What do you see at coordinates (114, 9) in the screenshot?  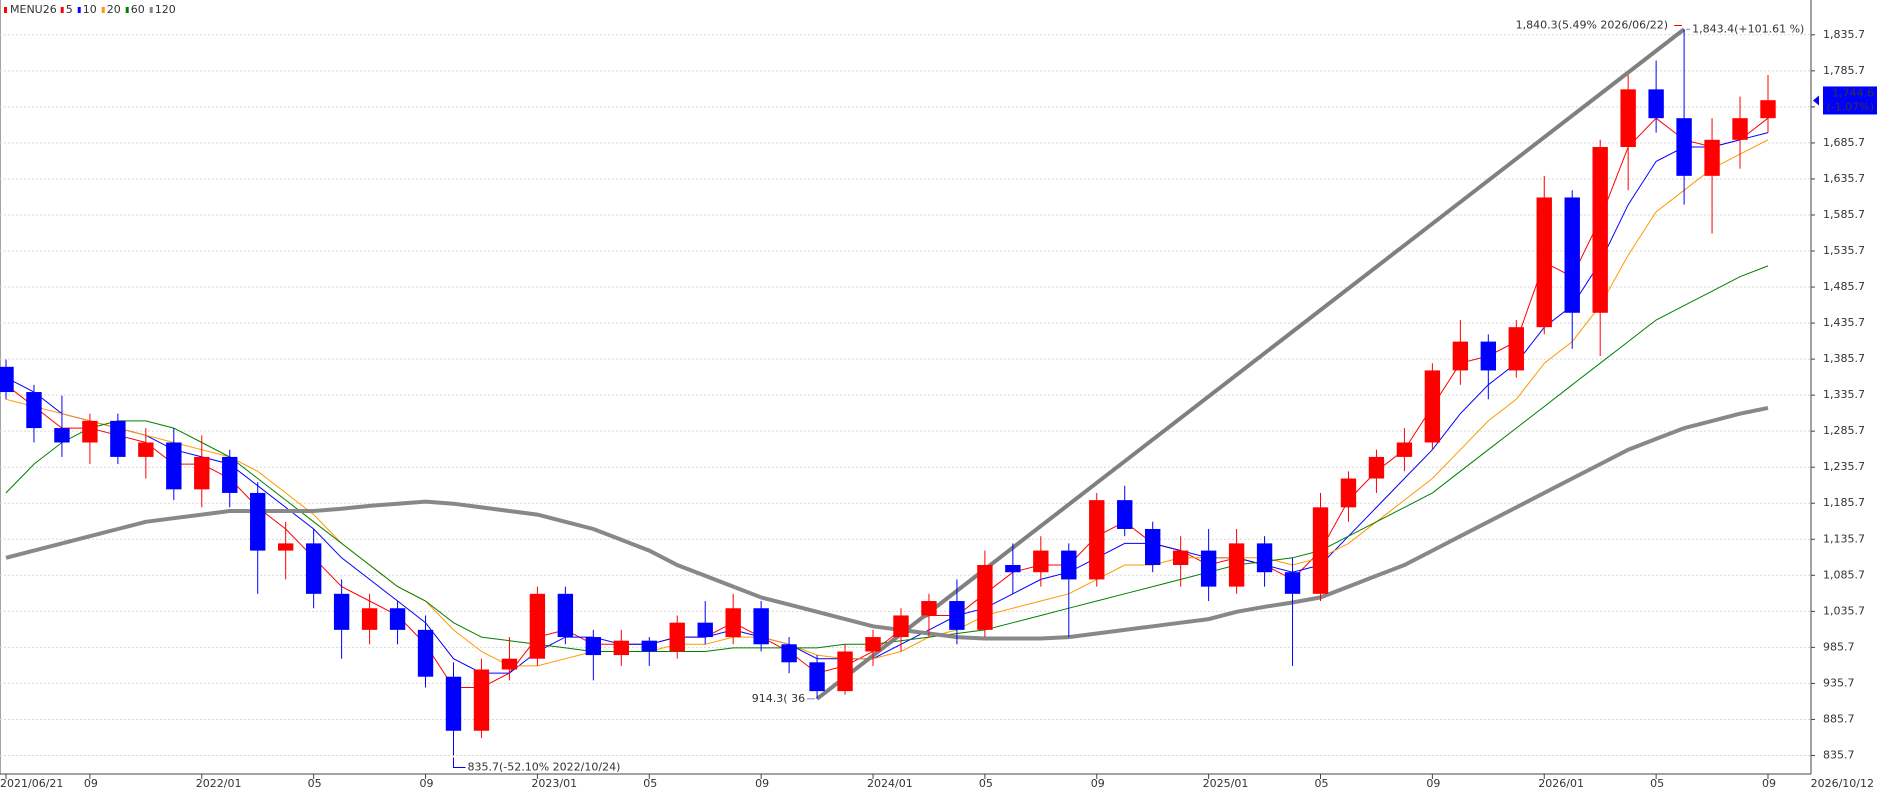 I see `legend-entry: 20` at bounding box center [114, 9].